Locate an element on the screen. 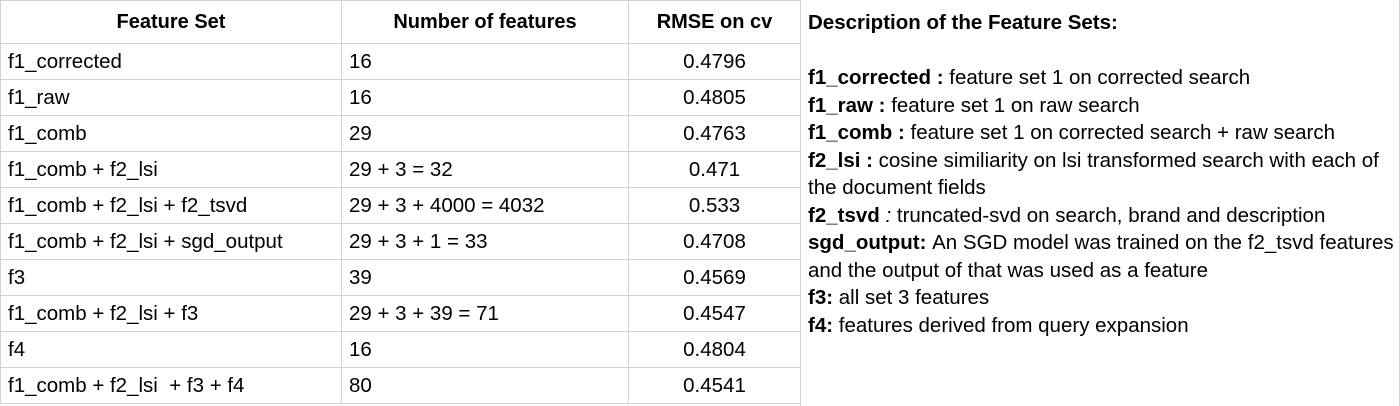 The height and width of the screenshot is (406, 1400). description-term: f2_lsi is located at coordinates (834, 160).